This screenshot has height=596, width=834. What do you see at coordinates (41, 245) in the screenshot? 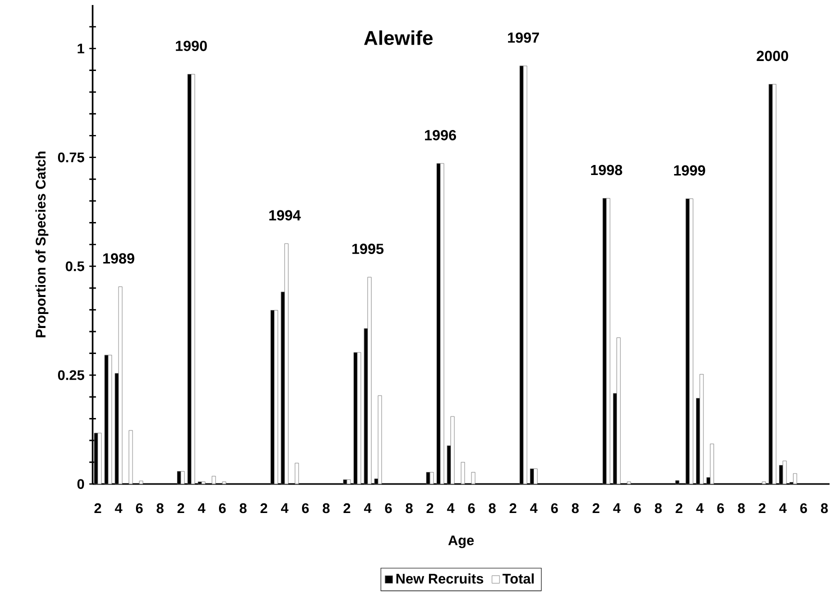
I see `y-axis-title: Proportion of Species Catch` at bounding box center [41, 245].